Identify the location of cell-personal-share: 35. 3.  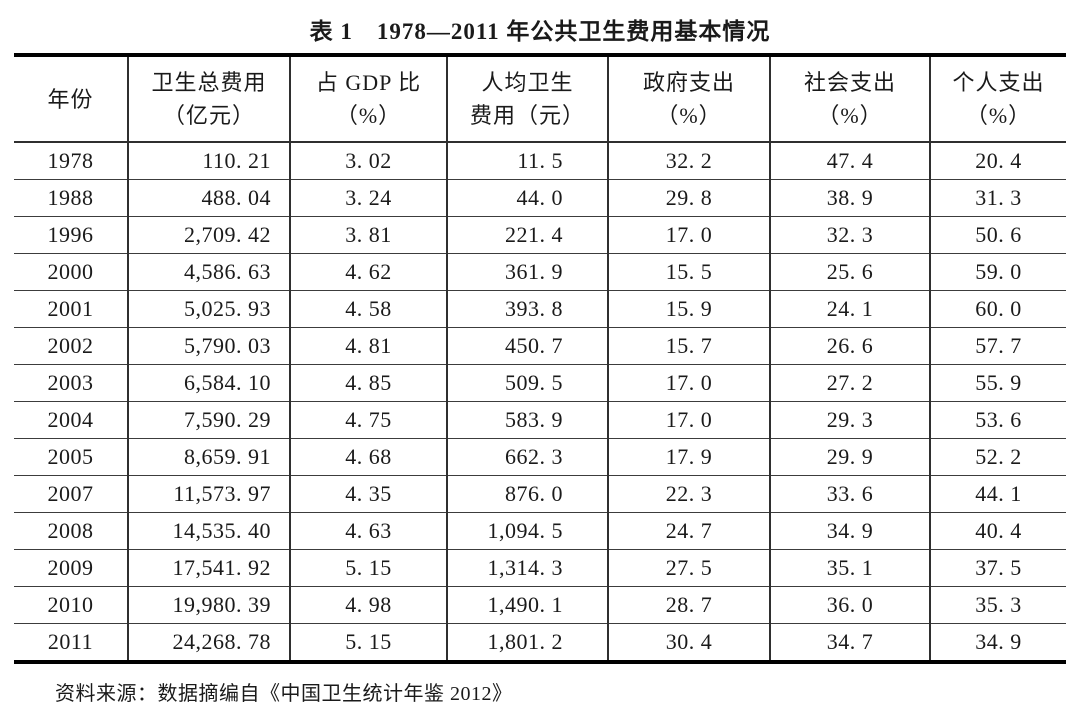
(997, 605).